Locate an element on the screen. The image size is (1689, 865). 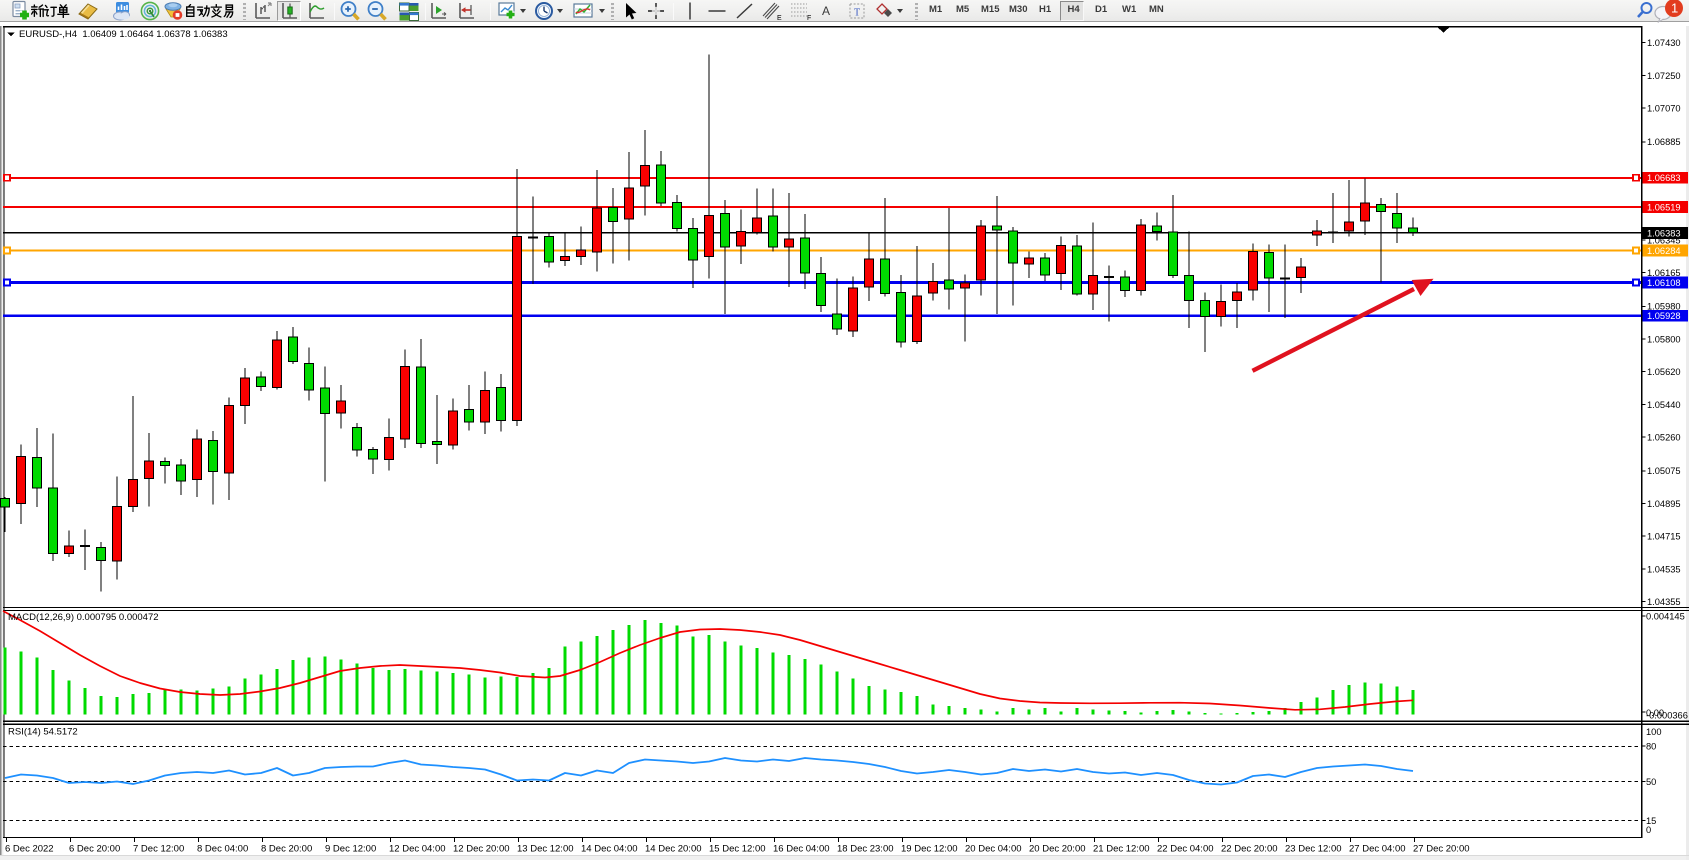
svg-text: 1.06284 is located at coordinates (1664, 251).